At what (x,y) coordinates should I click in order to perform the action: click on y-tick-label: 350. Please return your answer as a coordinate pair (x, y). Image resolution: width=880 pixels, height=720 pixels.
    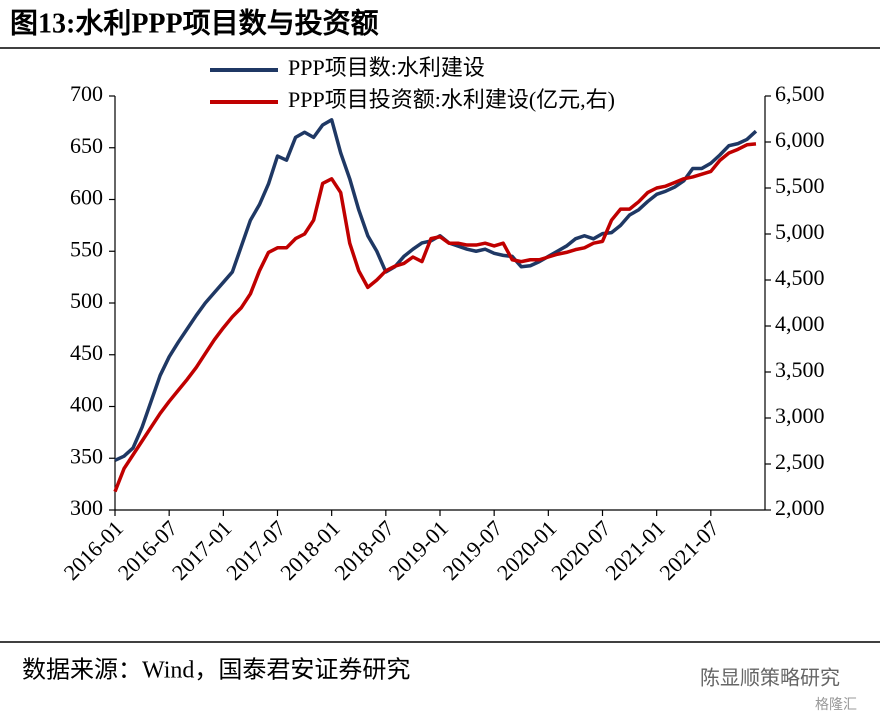
    Looking at the image, I should click on (86, 455).